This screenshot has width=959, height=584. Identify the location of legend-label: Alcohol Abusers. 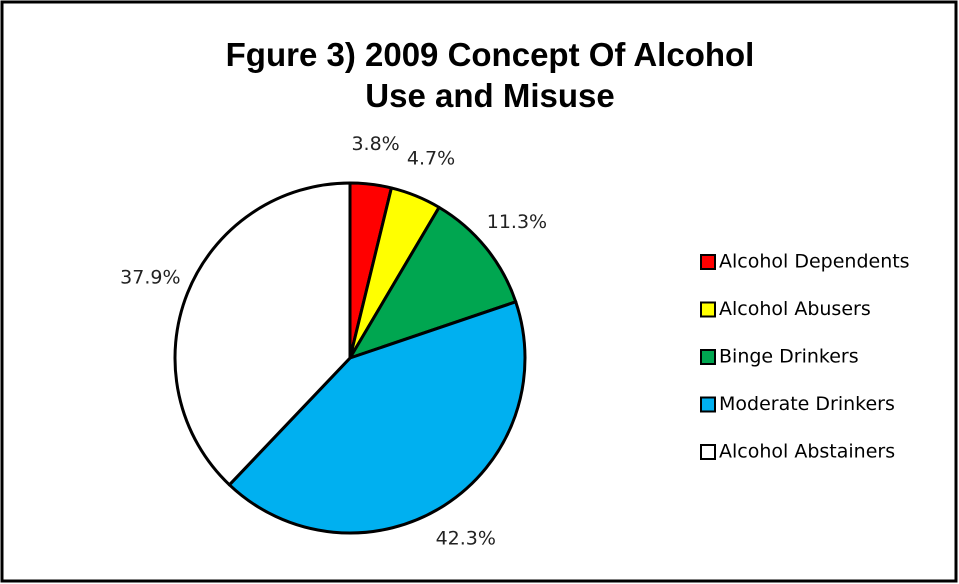
(795, 309).